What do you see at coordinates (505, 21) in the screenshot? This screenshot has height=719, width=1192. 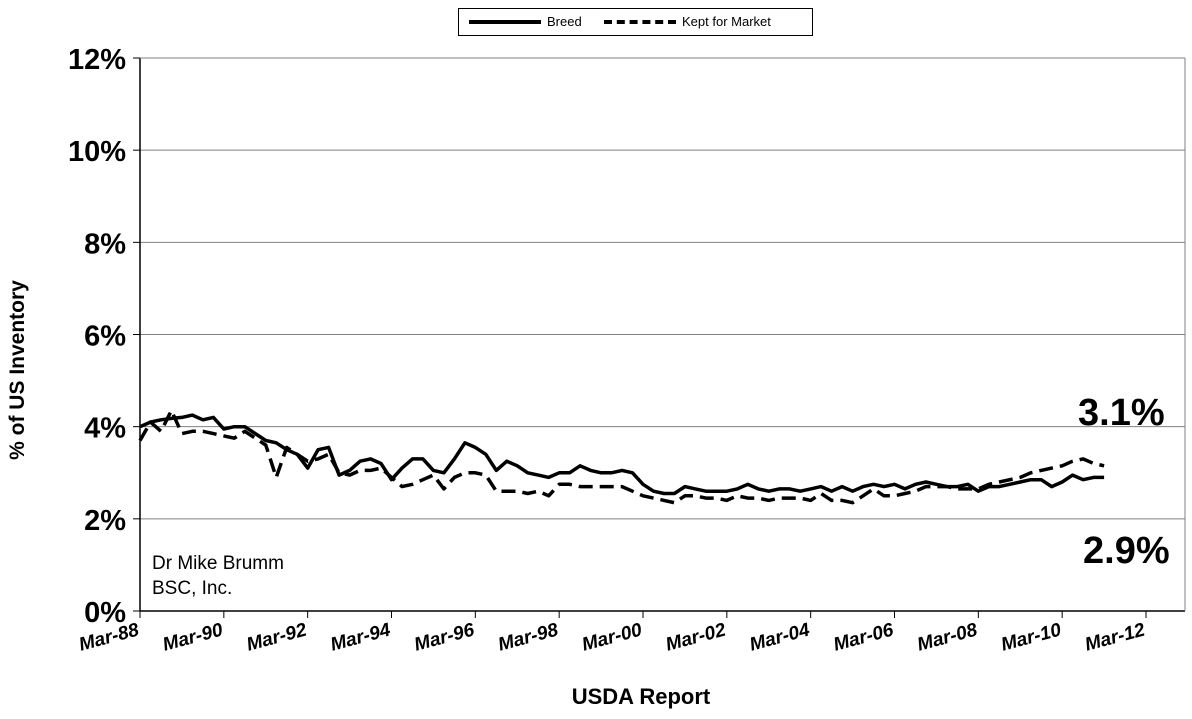 I see `legend-swatch-breed` at bounding box center [505, 21].